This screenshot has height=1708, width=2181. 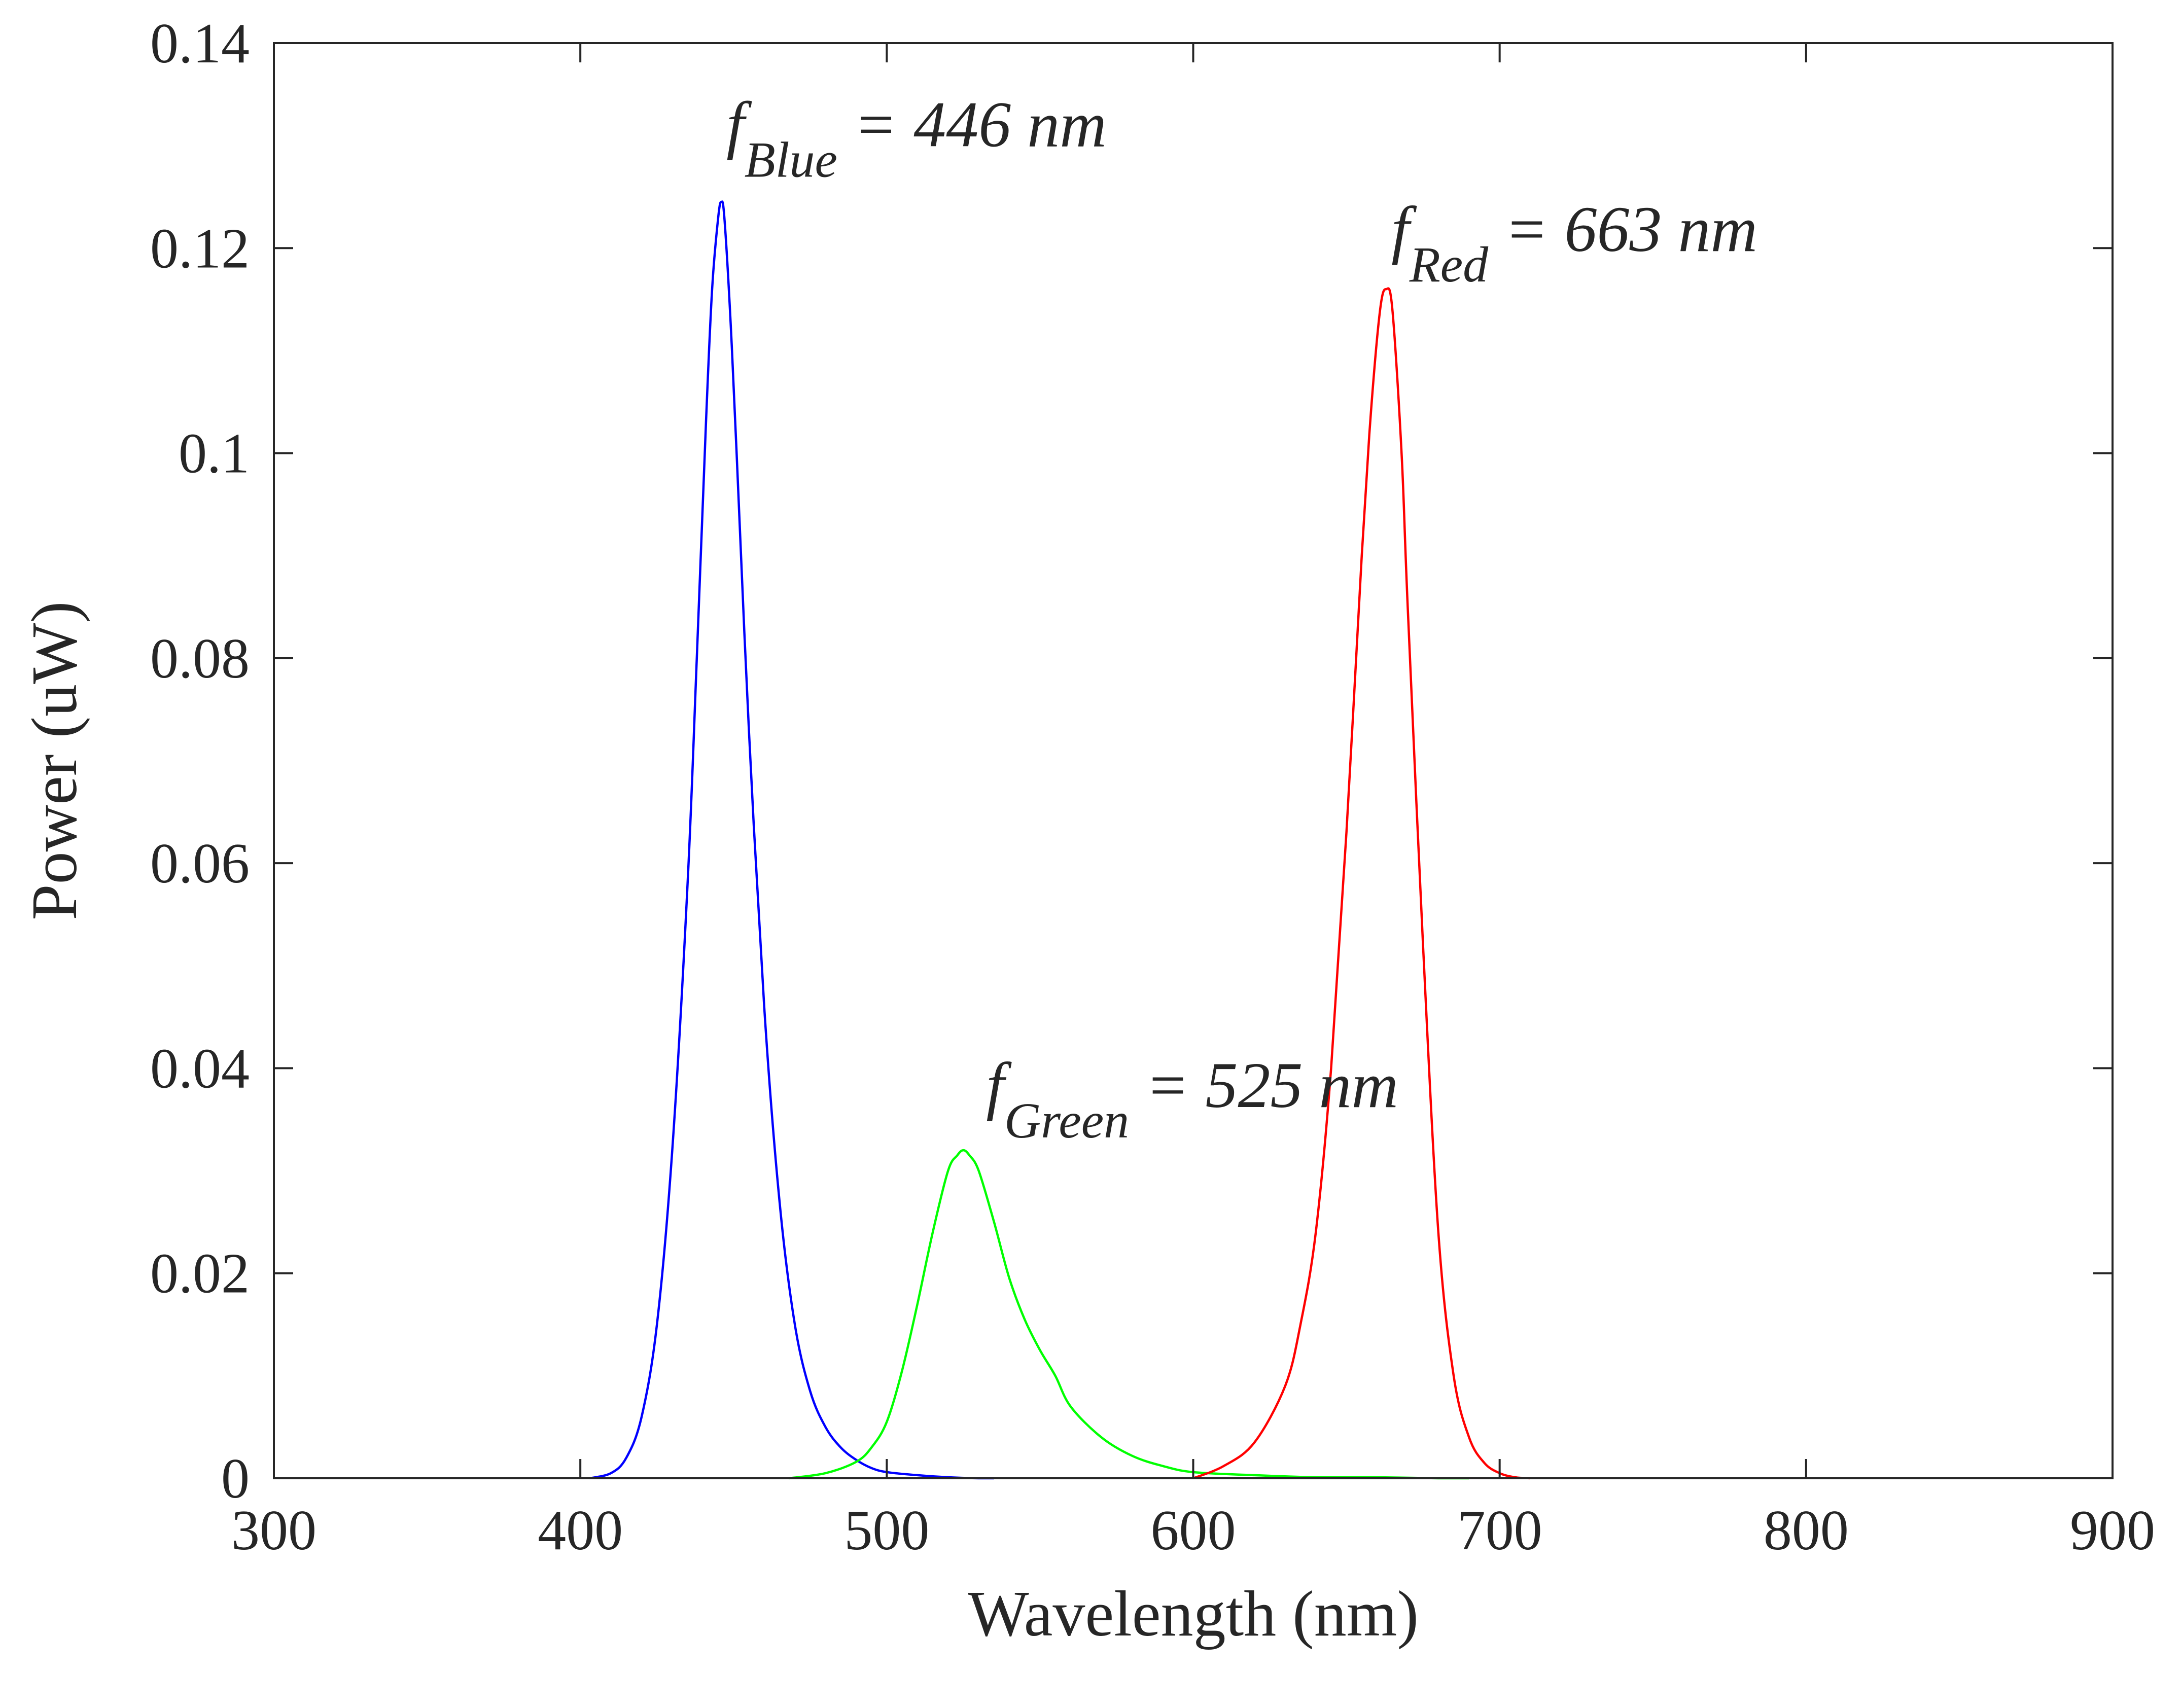 I want to click on y-tick-label: 0.06, so click(x=200, y=864).